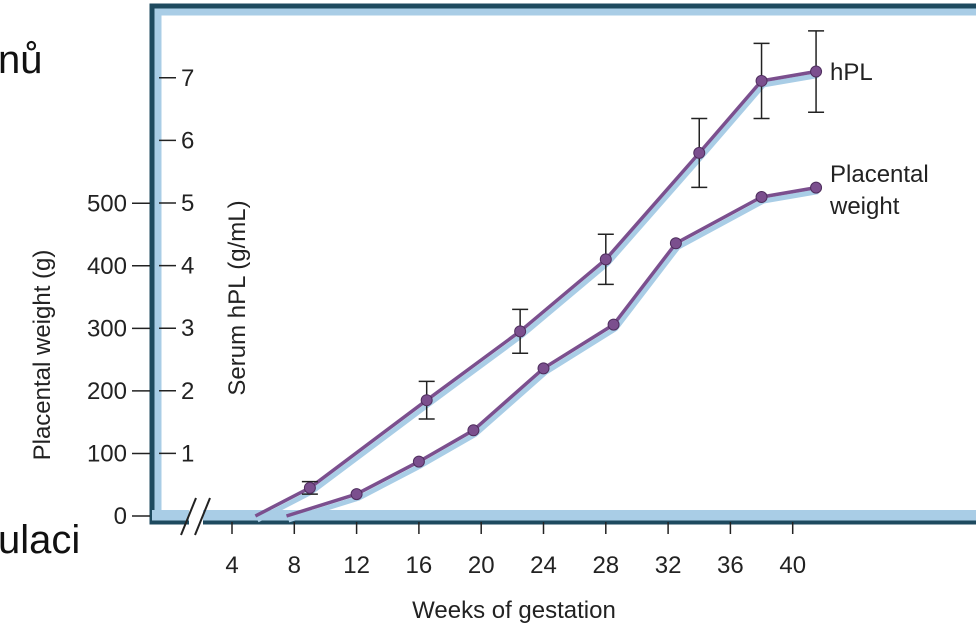  Describe the element at coordinates (107, 328) in the screenshot. I see `y-left-tick-label: 300` at that location.